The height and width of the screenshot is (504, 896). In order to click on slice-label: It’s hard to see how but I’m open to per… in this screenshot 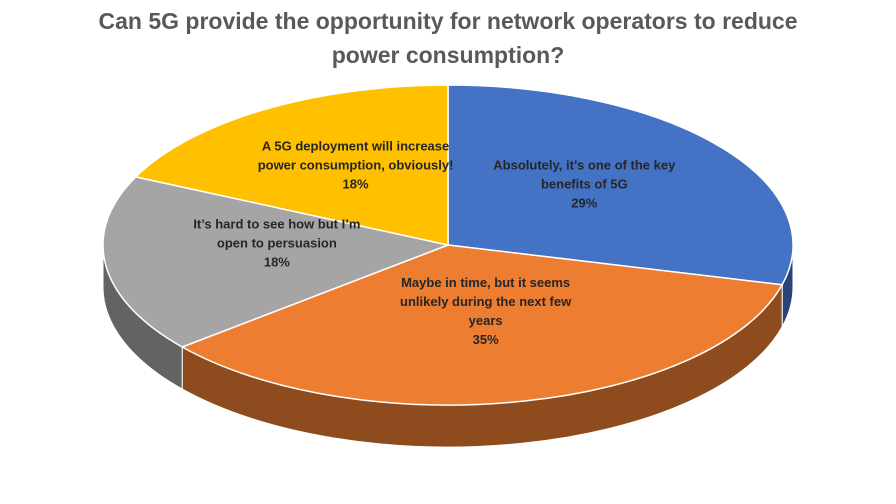, I will do `click(277, 243)`.